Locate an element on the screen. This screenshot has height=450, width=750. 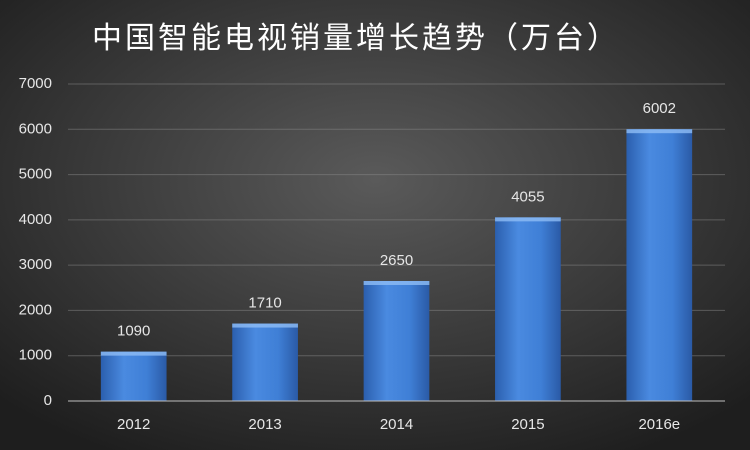
y-tick-label: 4000 is located at coordinates (35, 219).